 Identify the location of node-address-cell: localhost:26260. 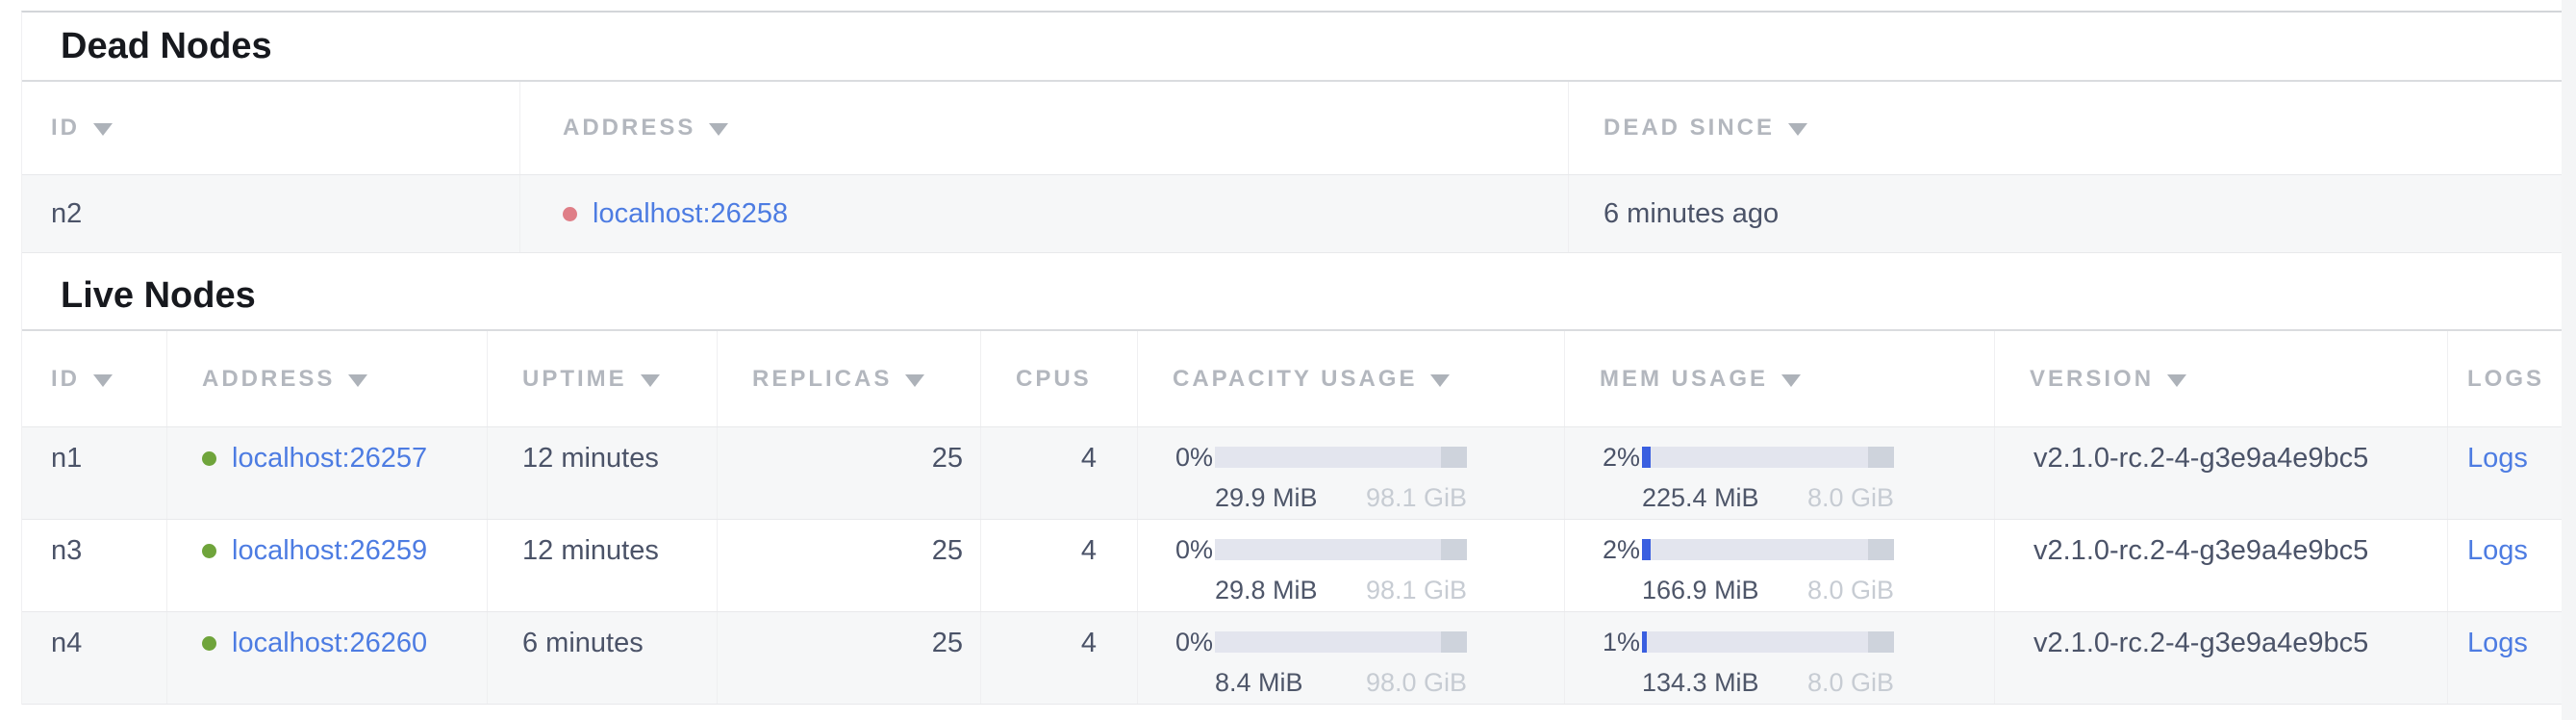
(327, 658).